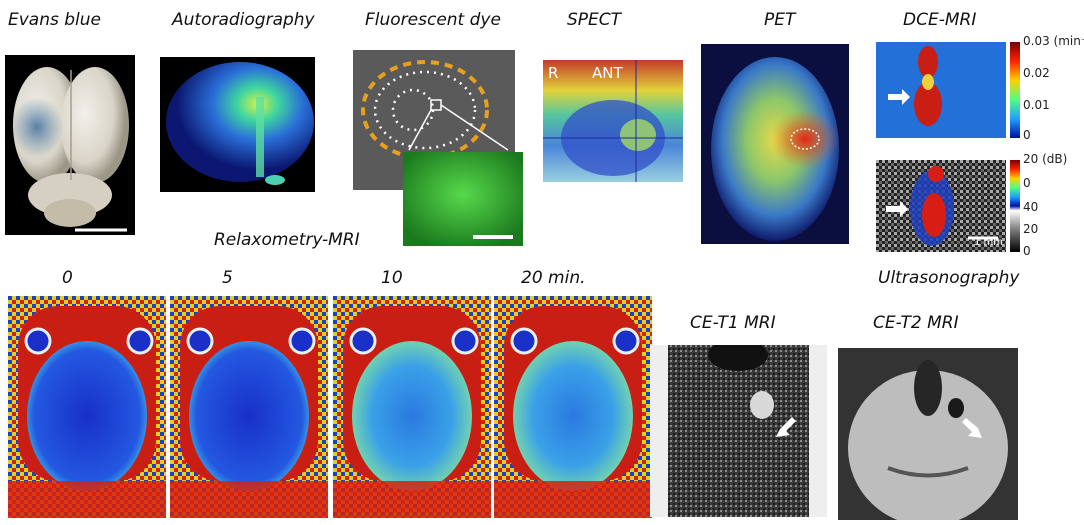 The height and width of the screenshot is (525, 1084). Describe the element at coordinates (1036, 73) in the screenshot. I see `dce-colorbar-tick-2: 0.02` at that location.